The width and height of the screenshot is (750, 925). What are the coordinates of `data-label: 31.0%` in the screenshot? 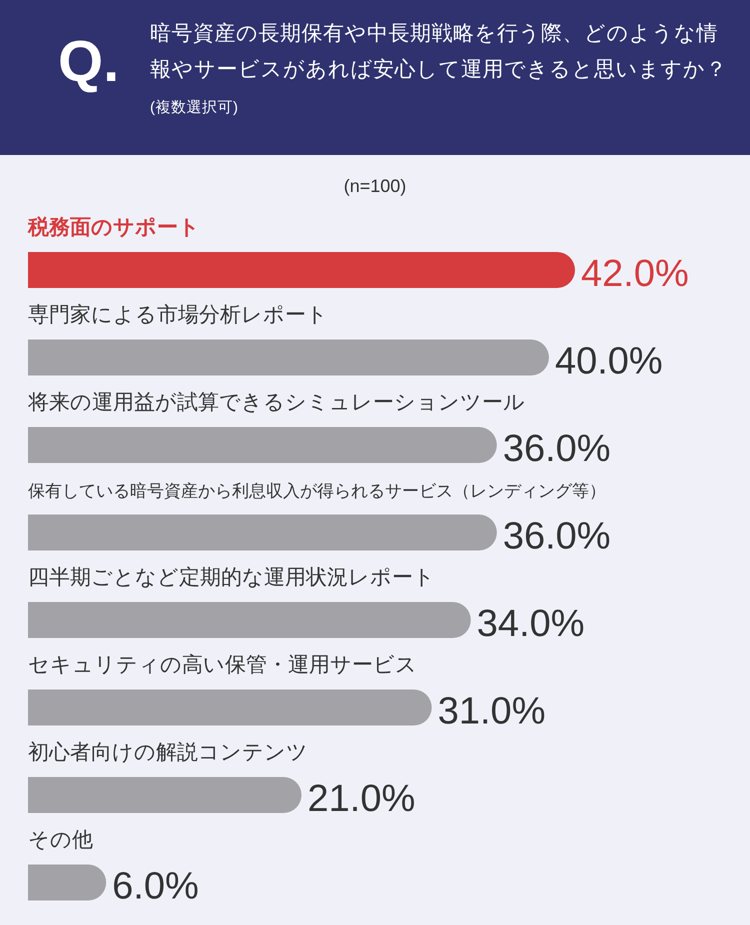 It's located at (492, 711).